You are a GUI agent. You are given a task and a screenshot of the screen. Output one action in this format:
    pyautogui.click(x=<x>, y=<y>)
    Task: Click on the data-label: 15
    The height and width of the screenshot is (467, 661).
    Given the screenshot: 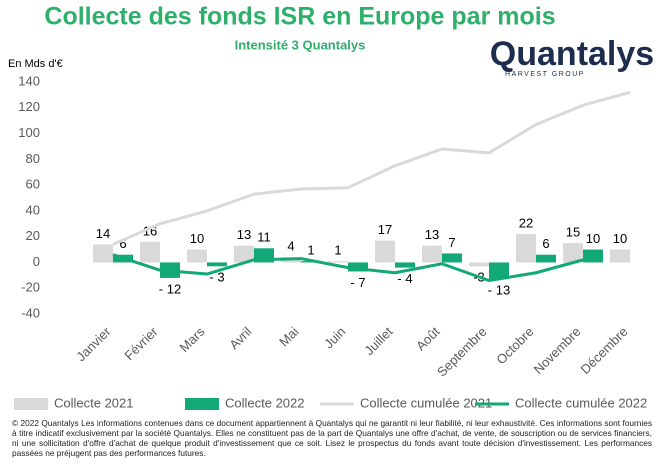 What is the action you would take?
    pyautogui.click(x=573, y=232)
    